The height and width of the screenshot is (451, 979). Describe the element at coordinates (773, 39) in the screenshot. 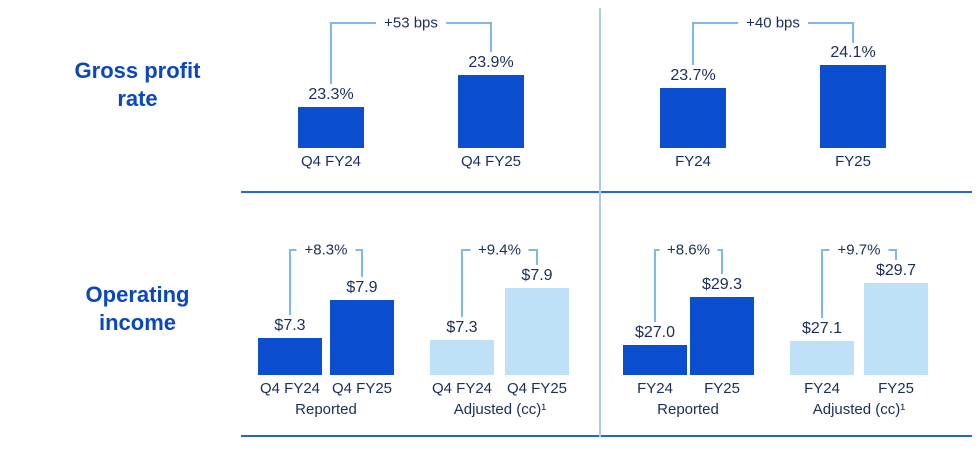

I see `change-bracket-gpr-year: +40 bps` at that location.